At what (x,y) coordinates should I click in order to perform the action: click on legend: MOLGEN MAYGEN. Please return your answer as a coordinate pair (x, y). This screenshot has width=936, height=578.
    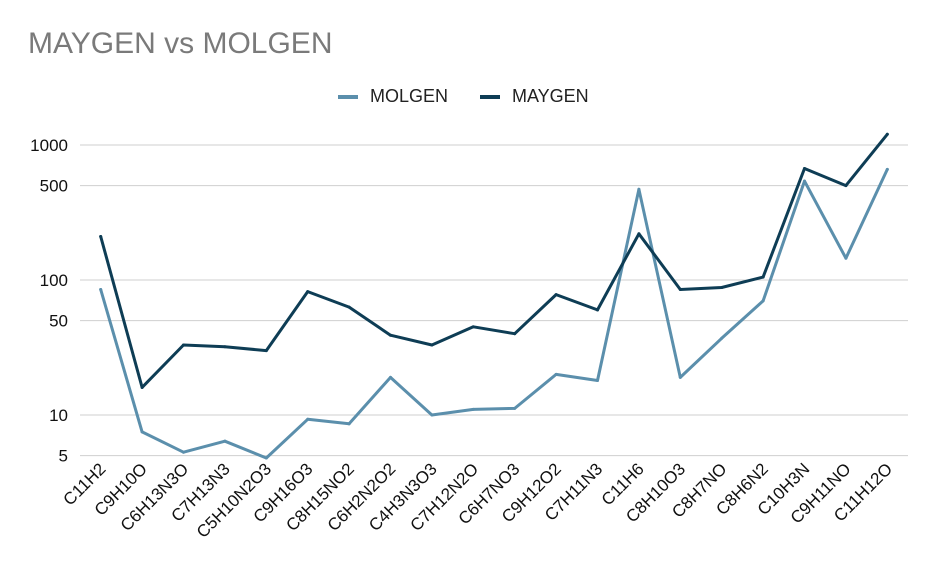
    Looking at the image, I should click on (468, 98).